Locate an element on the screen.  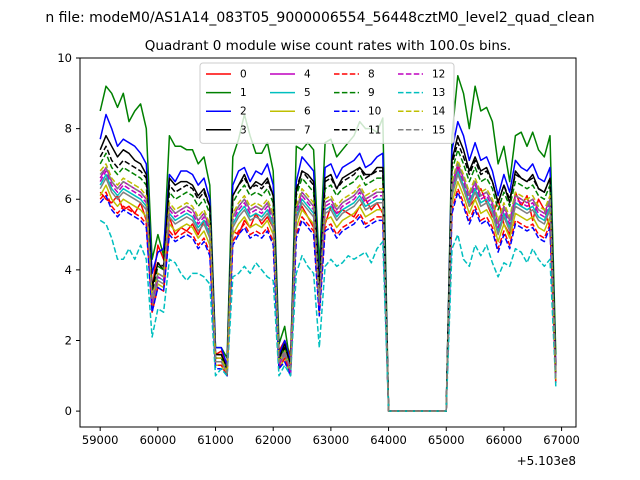
legend-label-7: 7 is located at coordinates (307, 130).